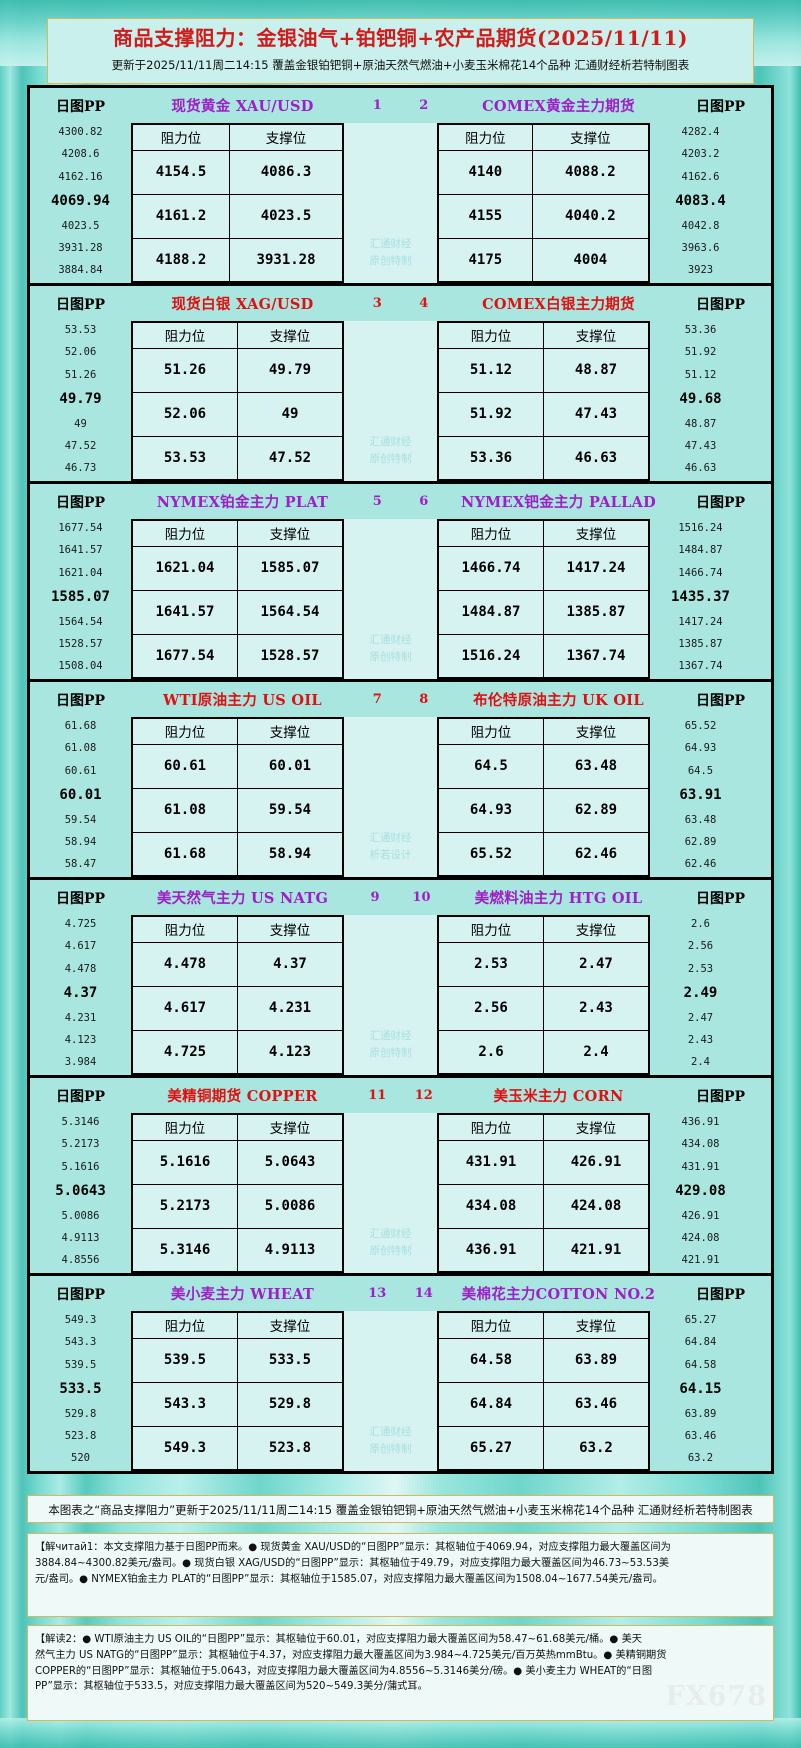 This screenshot has width=801, height=1748. What do you see at coordinates (80, 352) in the screenshot?
I see `pivot-value: 52.06` at bounding box center [80, 352].